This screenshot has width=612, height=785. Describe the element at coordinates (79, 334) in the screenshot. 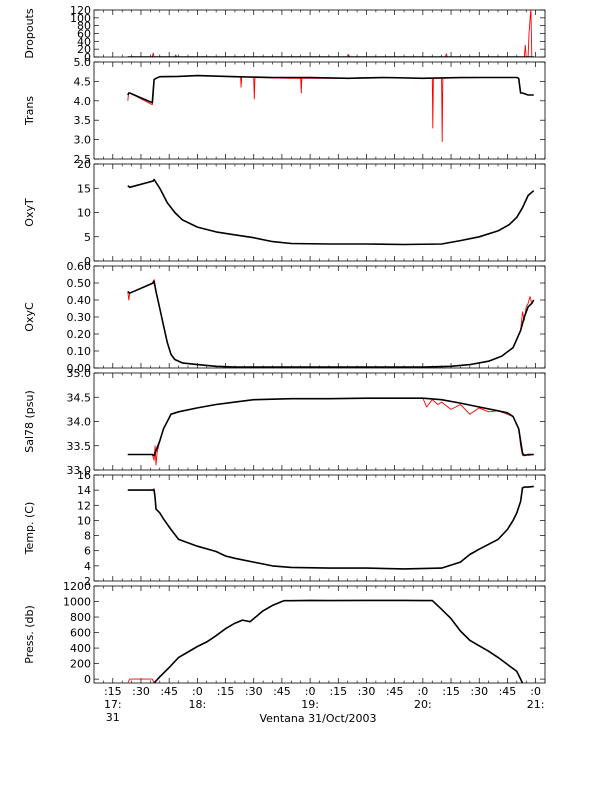

I see `y-tick-label: 0.20` at that location.